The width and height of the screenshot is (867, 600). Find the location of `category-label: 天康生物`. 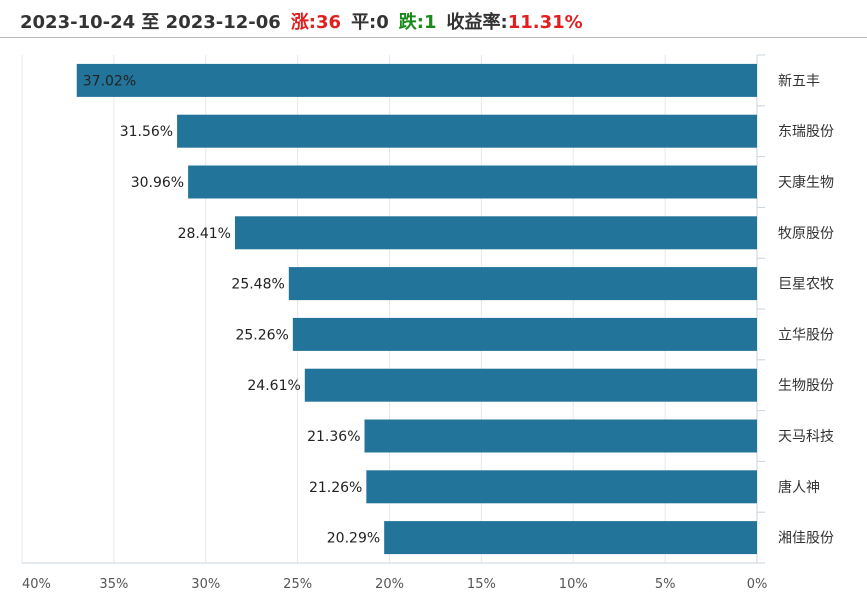

category-label: 天康生物 is located at coordinates (806, 182).